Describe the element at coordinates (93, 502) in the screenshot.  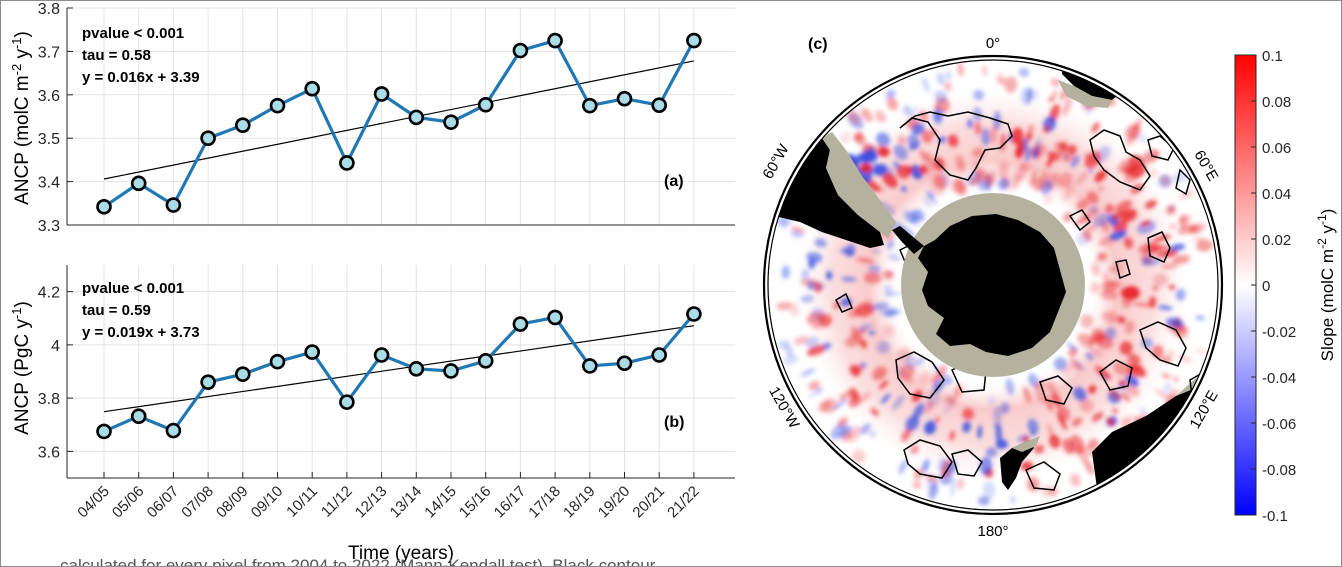
I see `panel-b-xtick-label: 04/05` at that location.